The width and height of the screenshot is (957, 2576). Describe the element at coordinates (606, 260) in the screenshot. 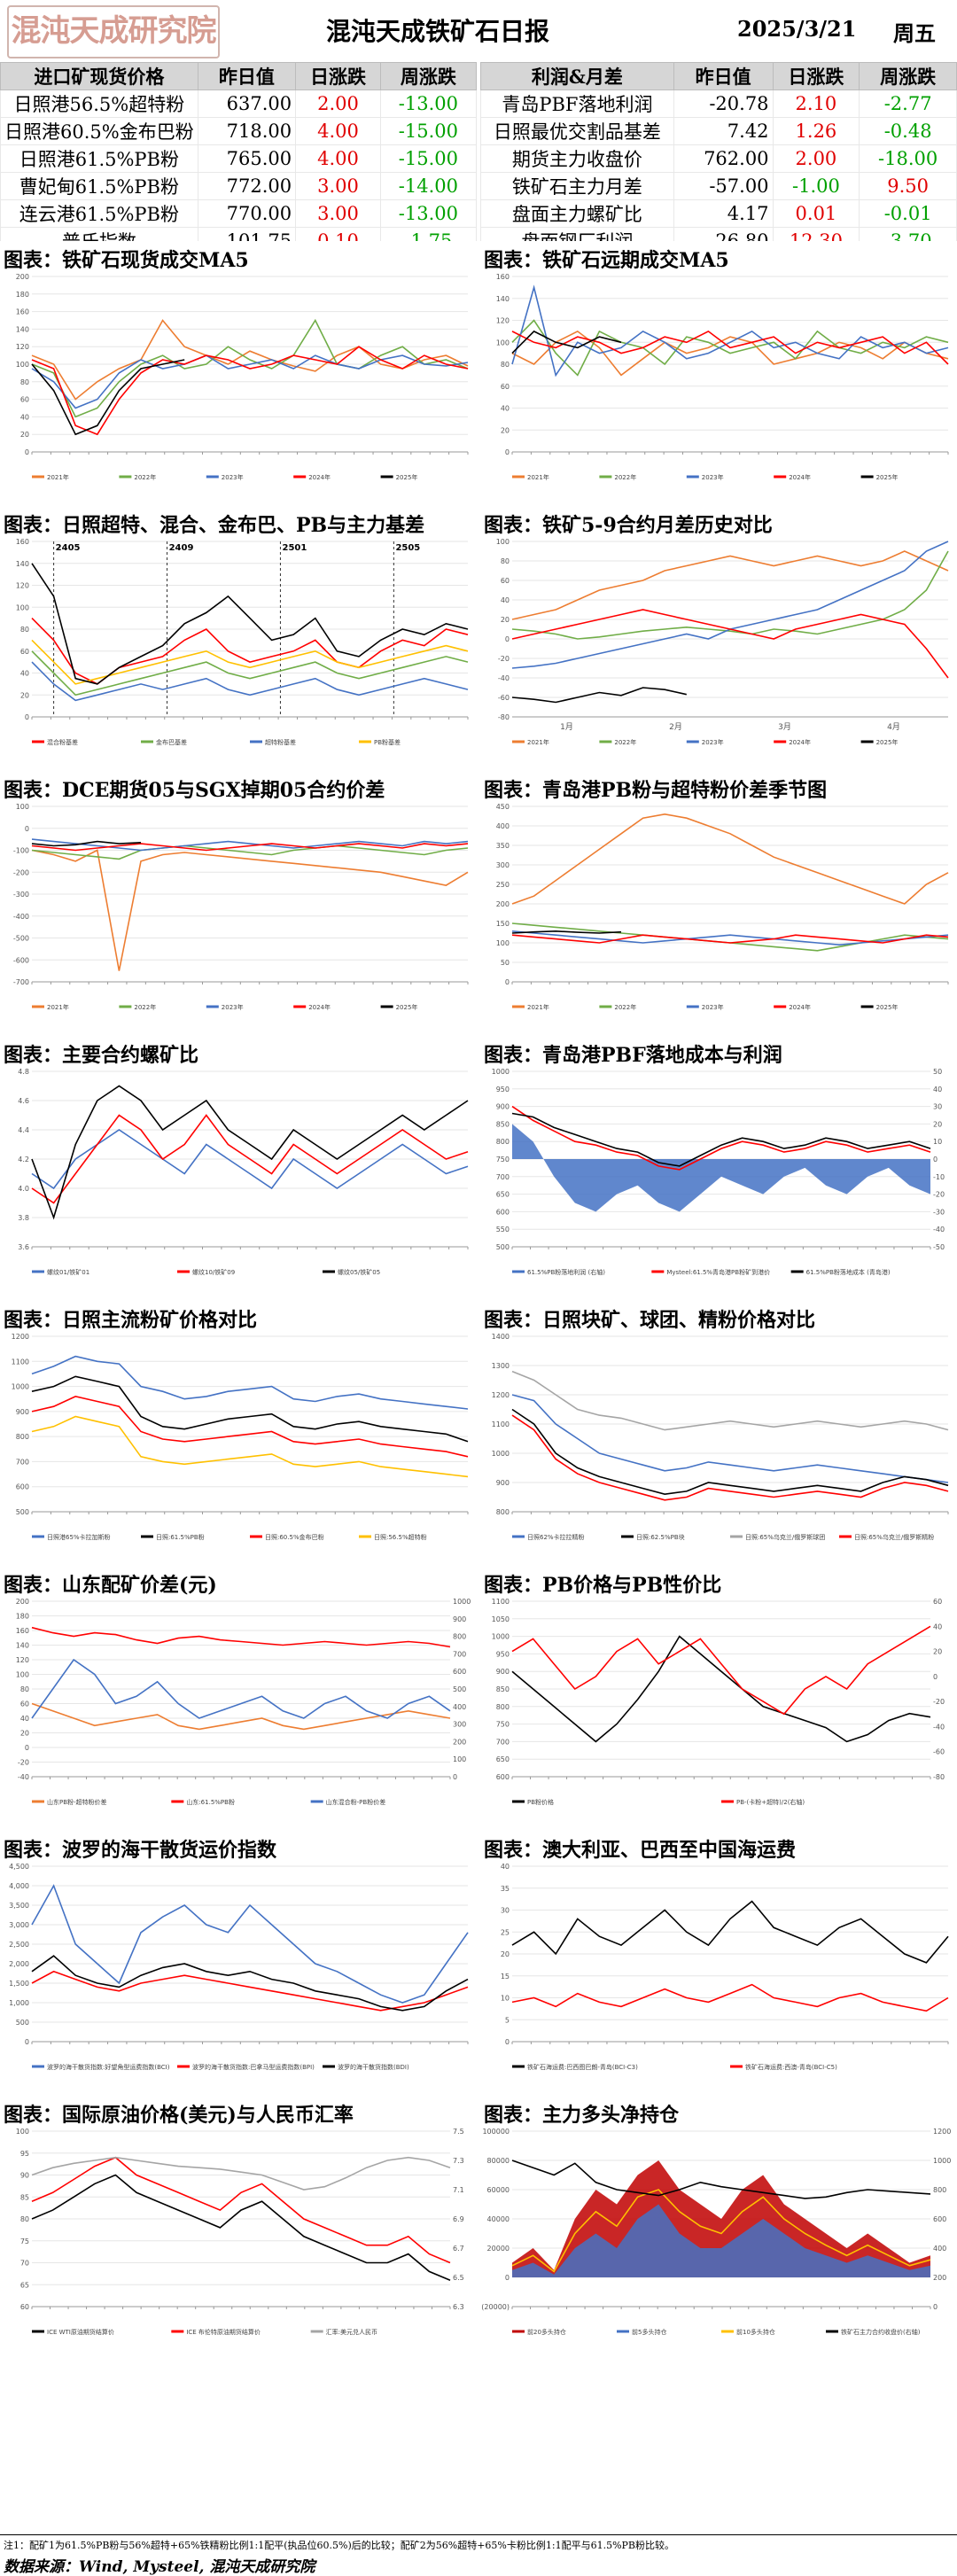

I see `chart-title: 图表：铁矿石远期成交MA5` at that location.